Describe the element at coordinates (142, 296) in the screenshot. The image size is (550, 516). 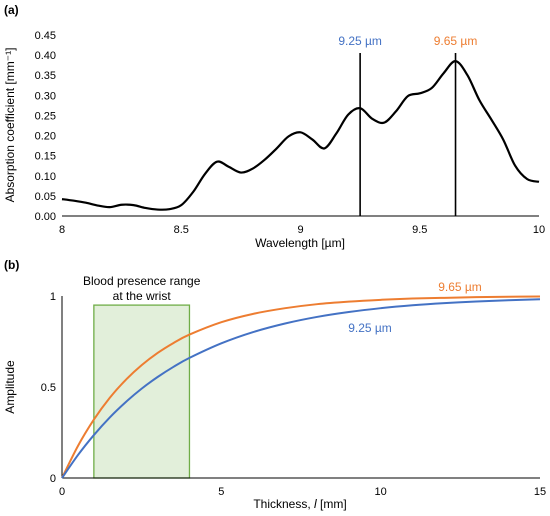
I see `region-label-line2: at the wrist` at that location.